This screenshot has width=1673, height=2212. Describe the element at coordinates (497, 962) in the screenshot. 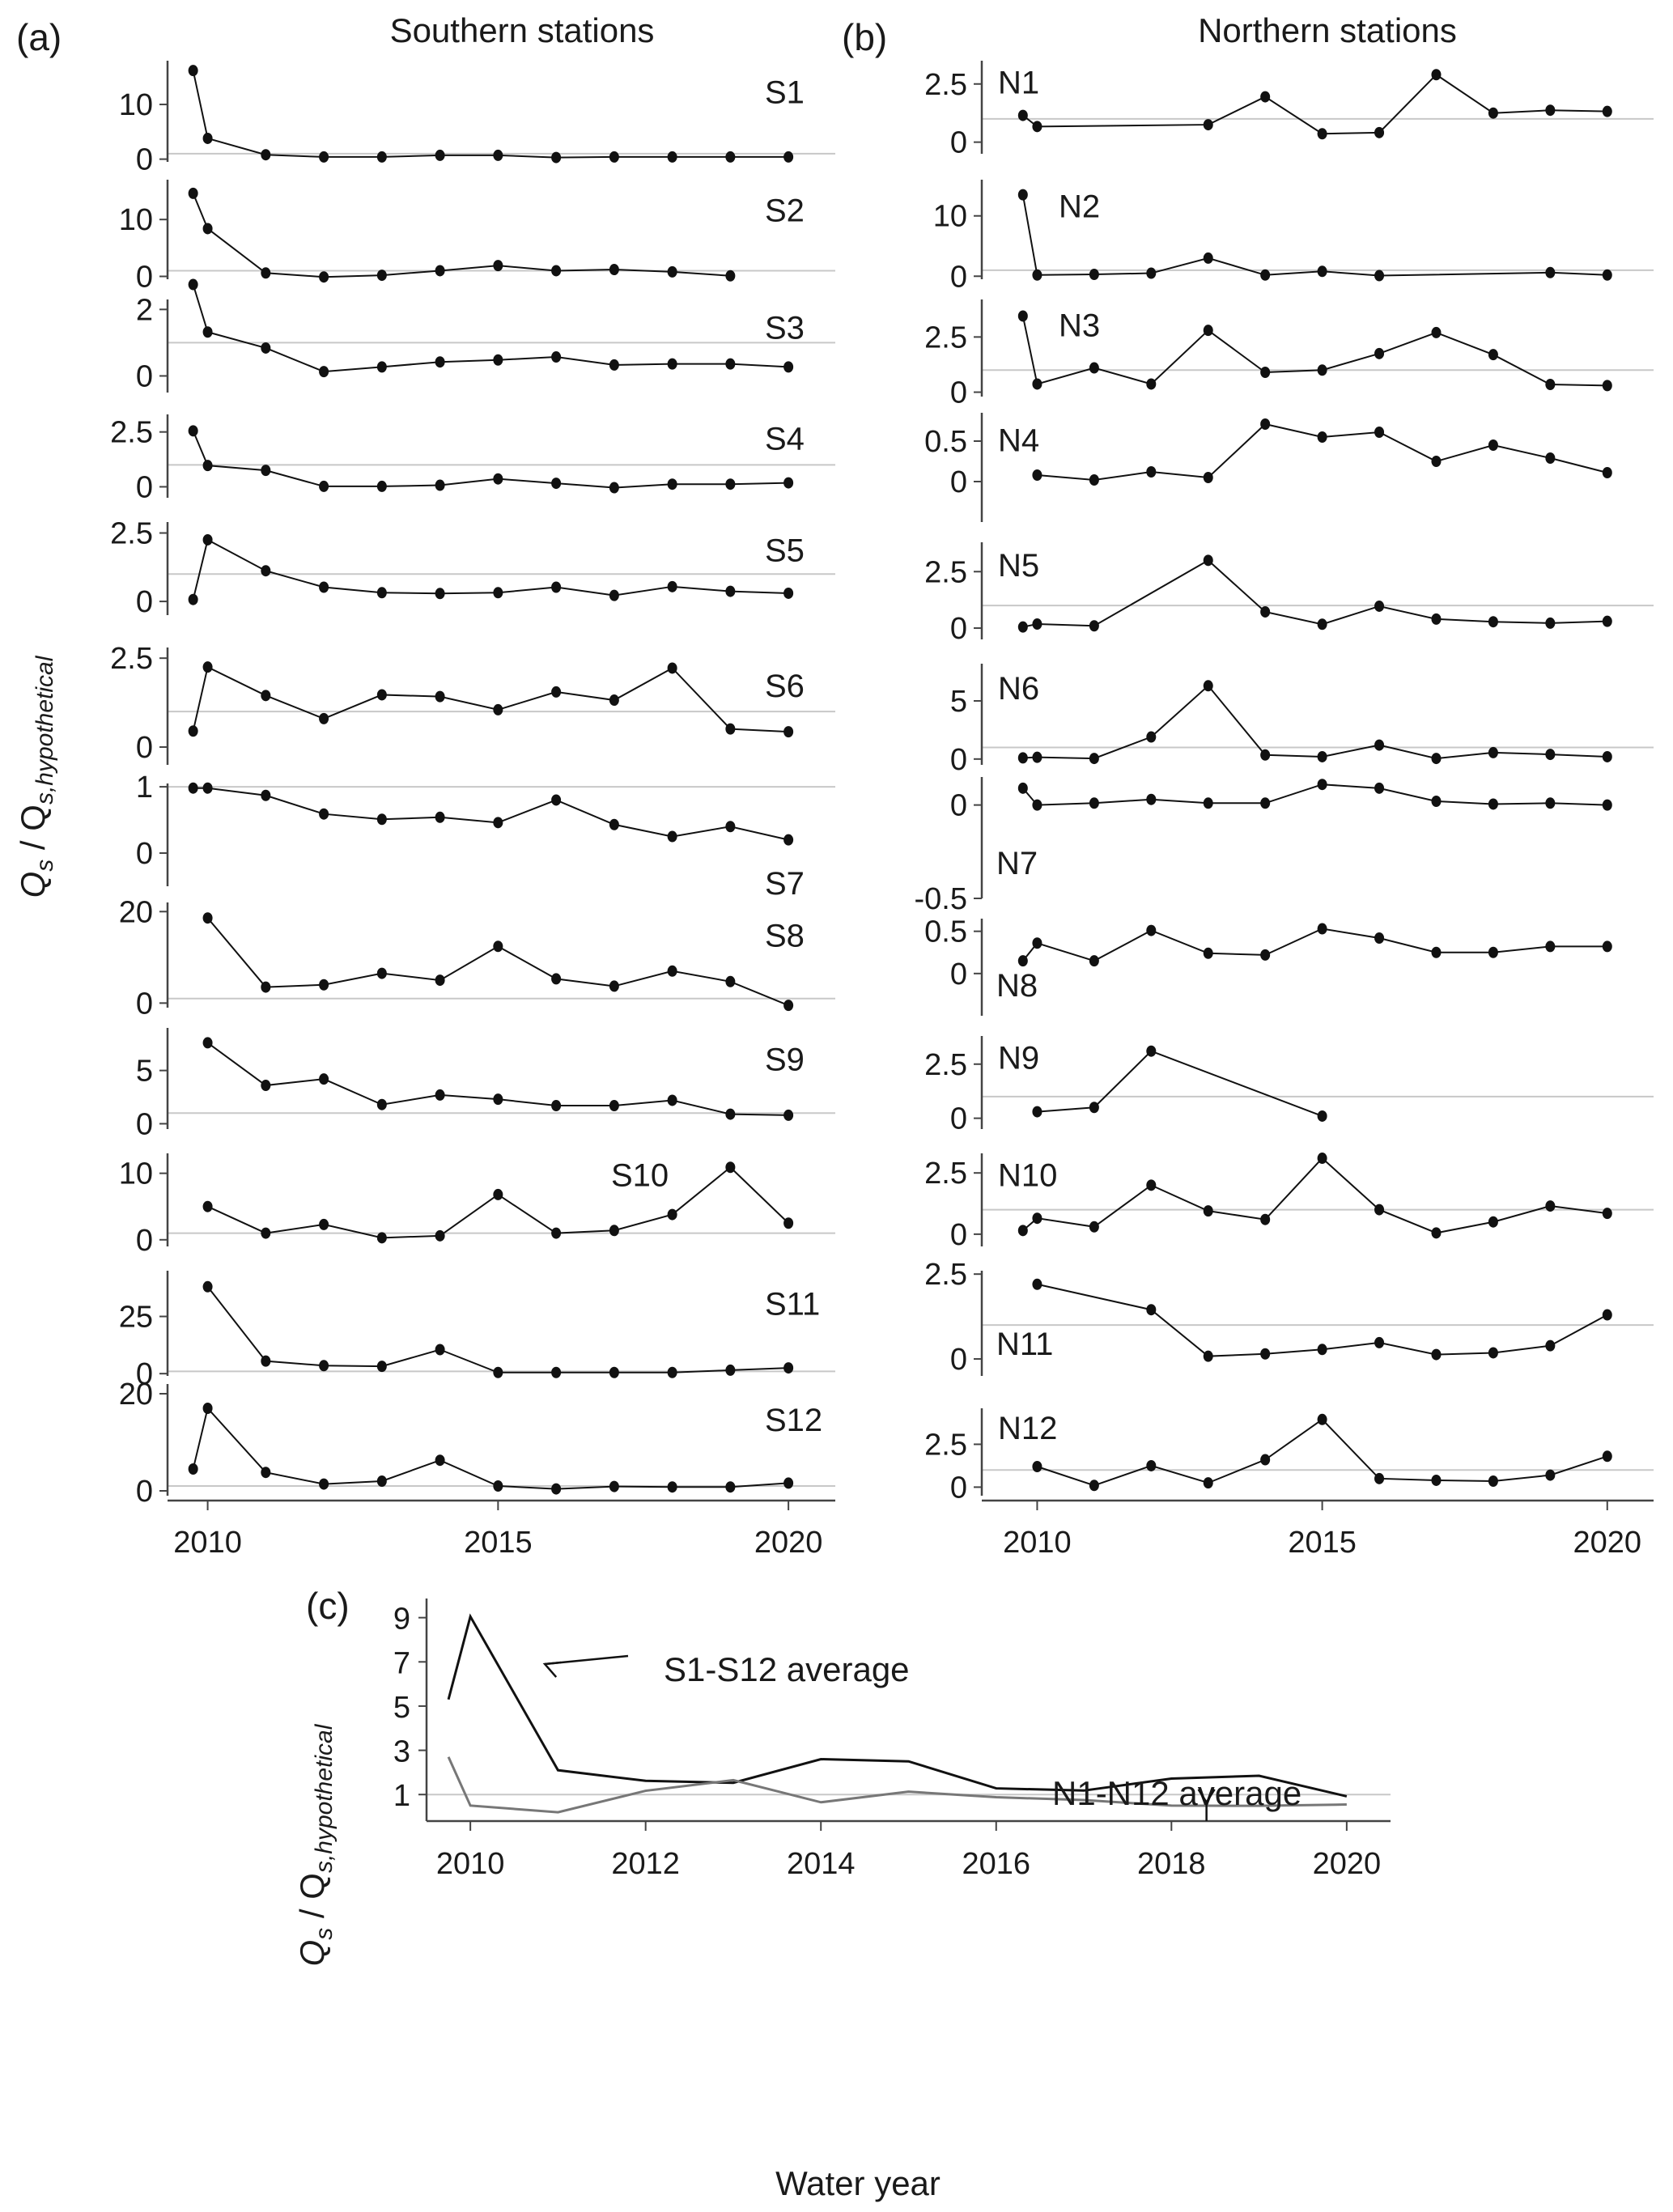

I see `series-line-s8` at that location.